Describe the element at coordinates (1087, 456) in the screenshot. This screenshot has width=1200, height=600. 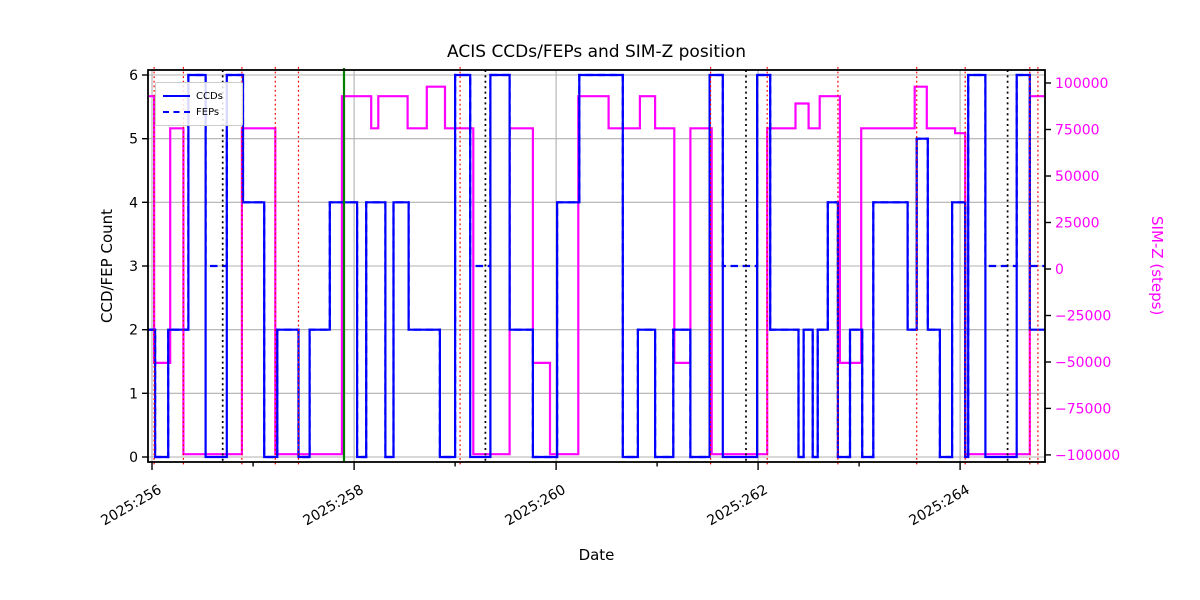
I see `svg-text: −100000` at that location.